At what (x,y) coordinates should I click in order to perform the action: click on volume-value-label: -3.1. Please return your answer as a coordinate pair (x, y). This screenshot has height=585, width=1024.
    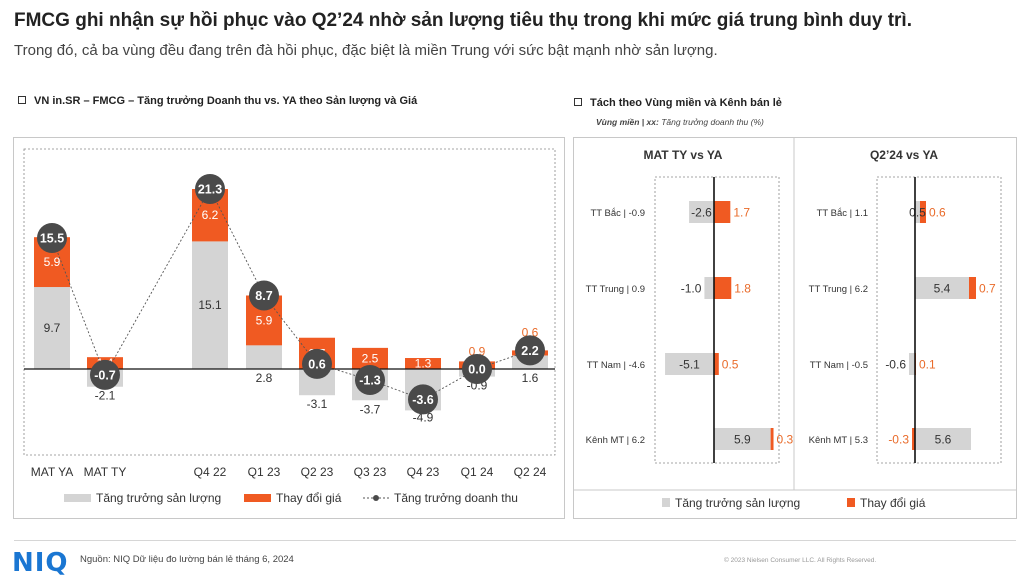
    Looking at the image, I should click on (317, 404).